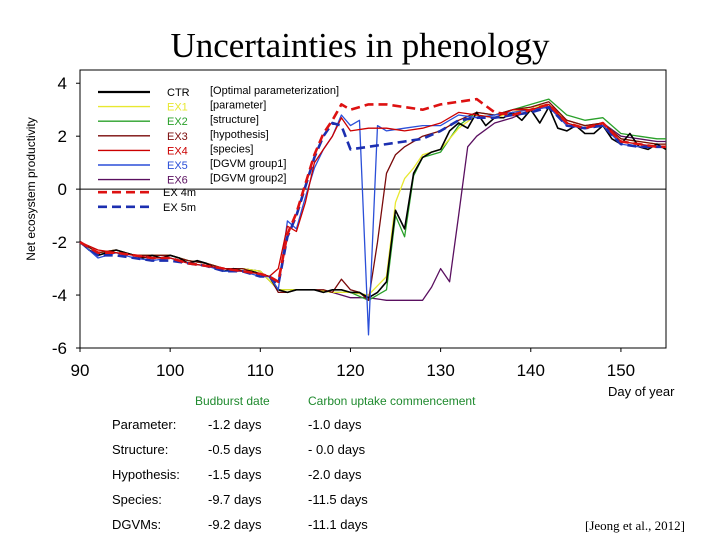 This screenshot has height=540, width=720. I want to click on x-tick-label: 100, so click(170, 370).